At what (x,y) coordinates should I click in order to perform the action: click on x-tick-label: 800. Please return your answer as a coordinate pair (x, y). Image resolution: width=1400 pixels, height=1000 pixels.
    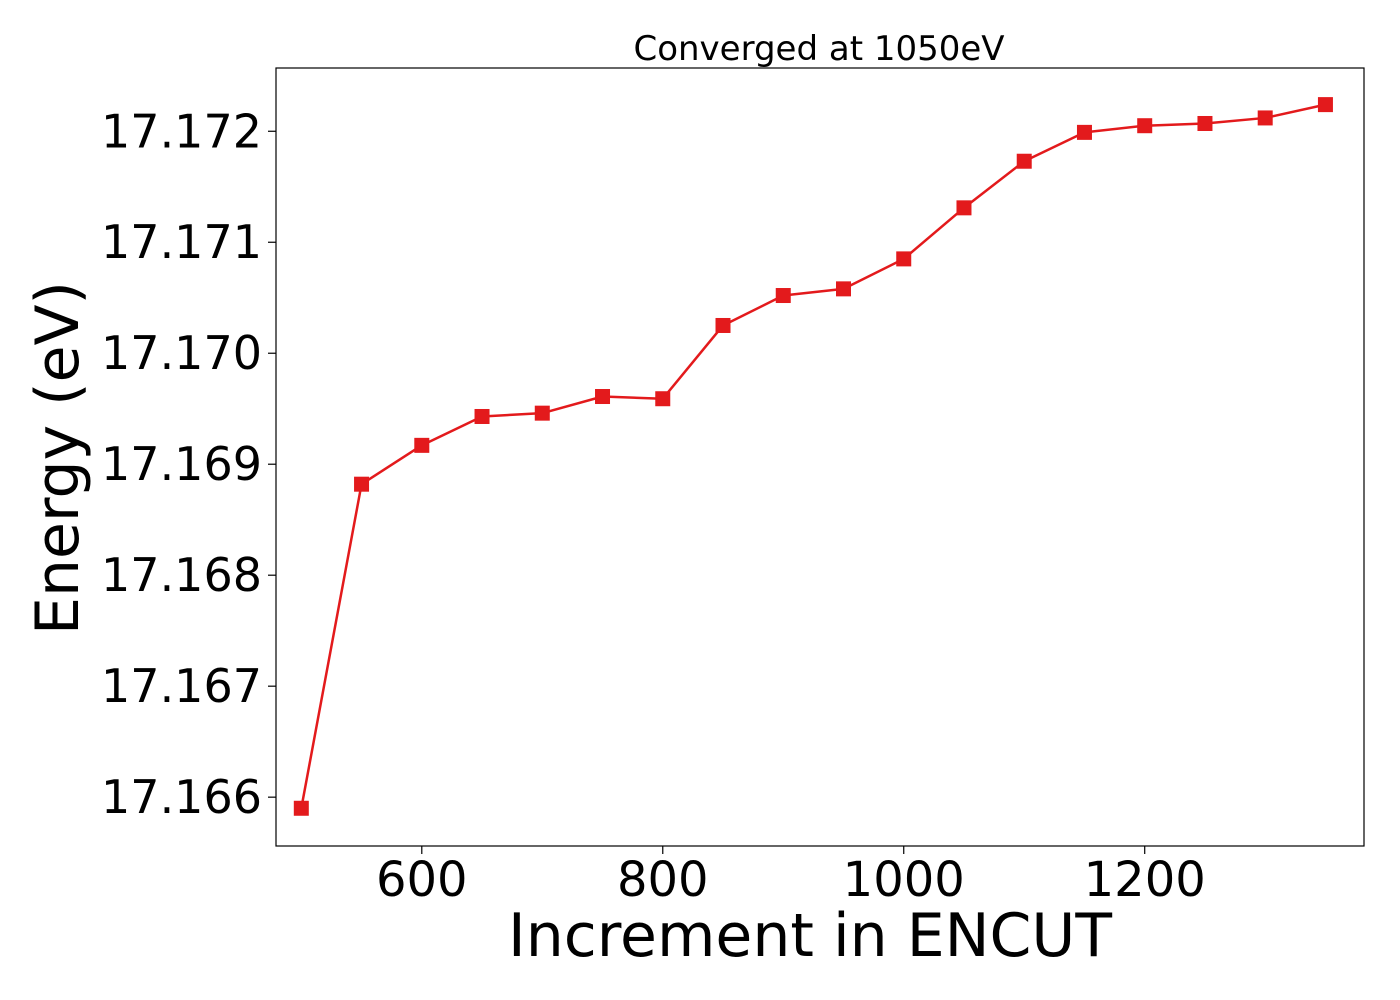
    Looking at the image, I should click on (663, 880).